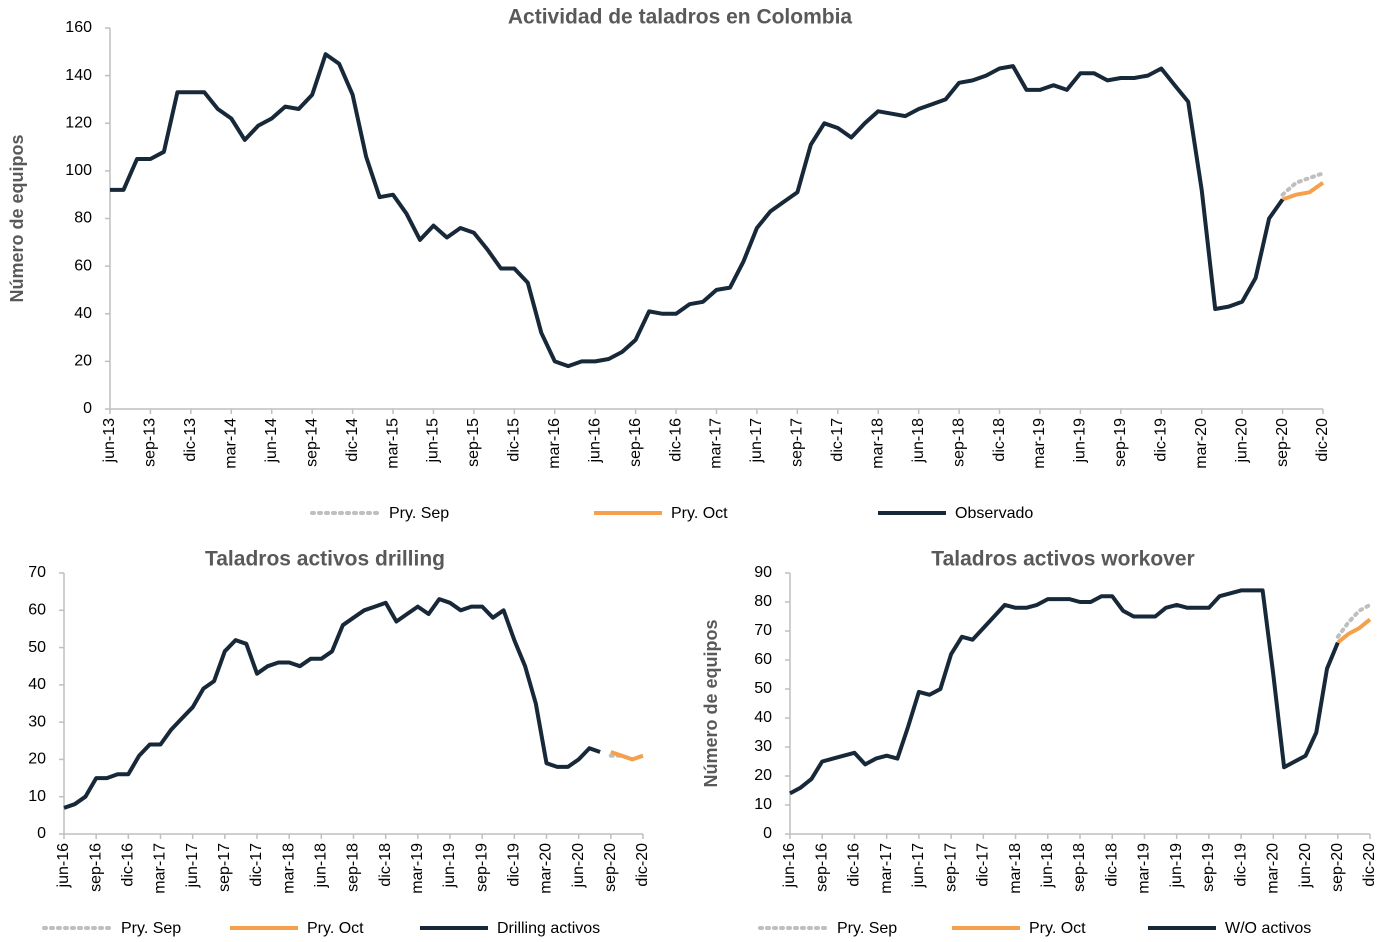 This screenshot has height=942, width=1385. I want to click on y-tick-label: 100, so click(78, 170).